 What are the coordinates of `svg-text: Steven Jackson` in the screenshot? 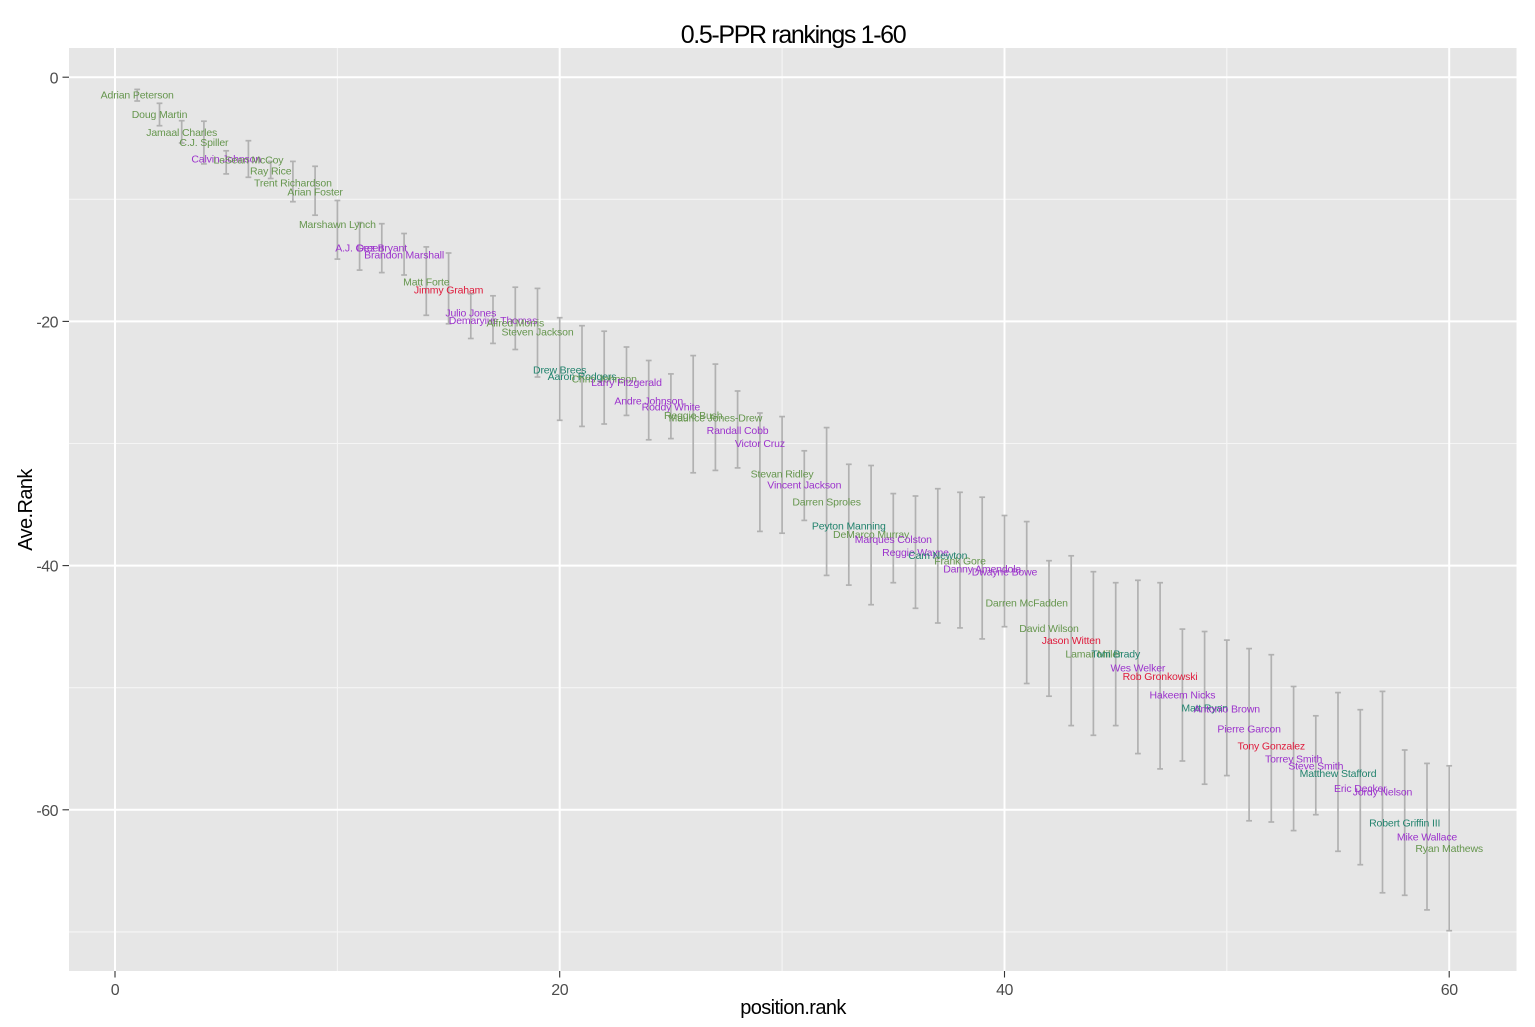 It's located at (537, 332).